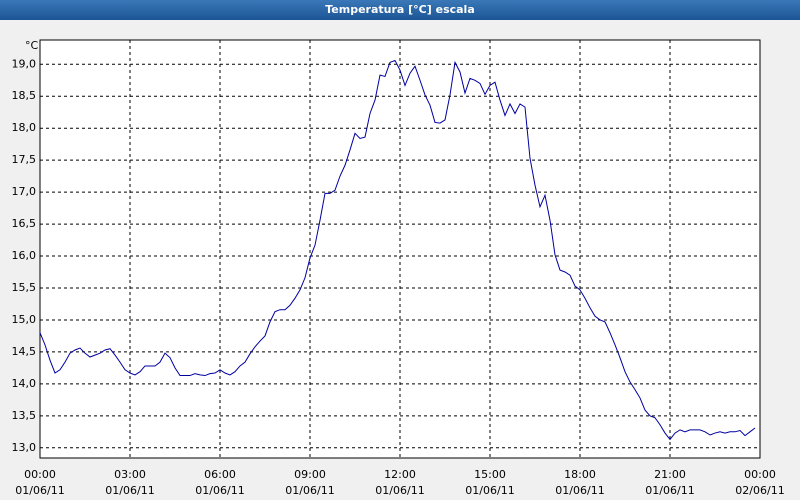  What do you see at coordinates (24, 287) in the screenshot?
I see `y-tick-label: 15,5` at bounding box center [24, 287].